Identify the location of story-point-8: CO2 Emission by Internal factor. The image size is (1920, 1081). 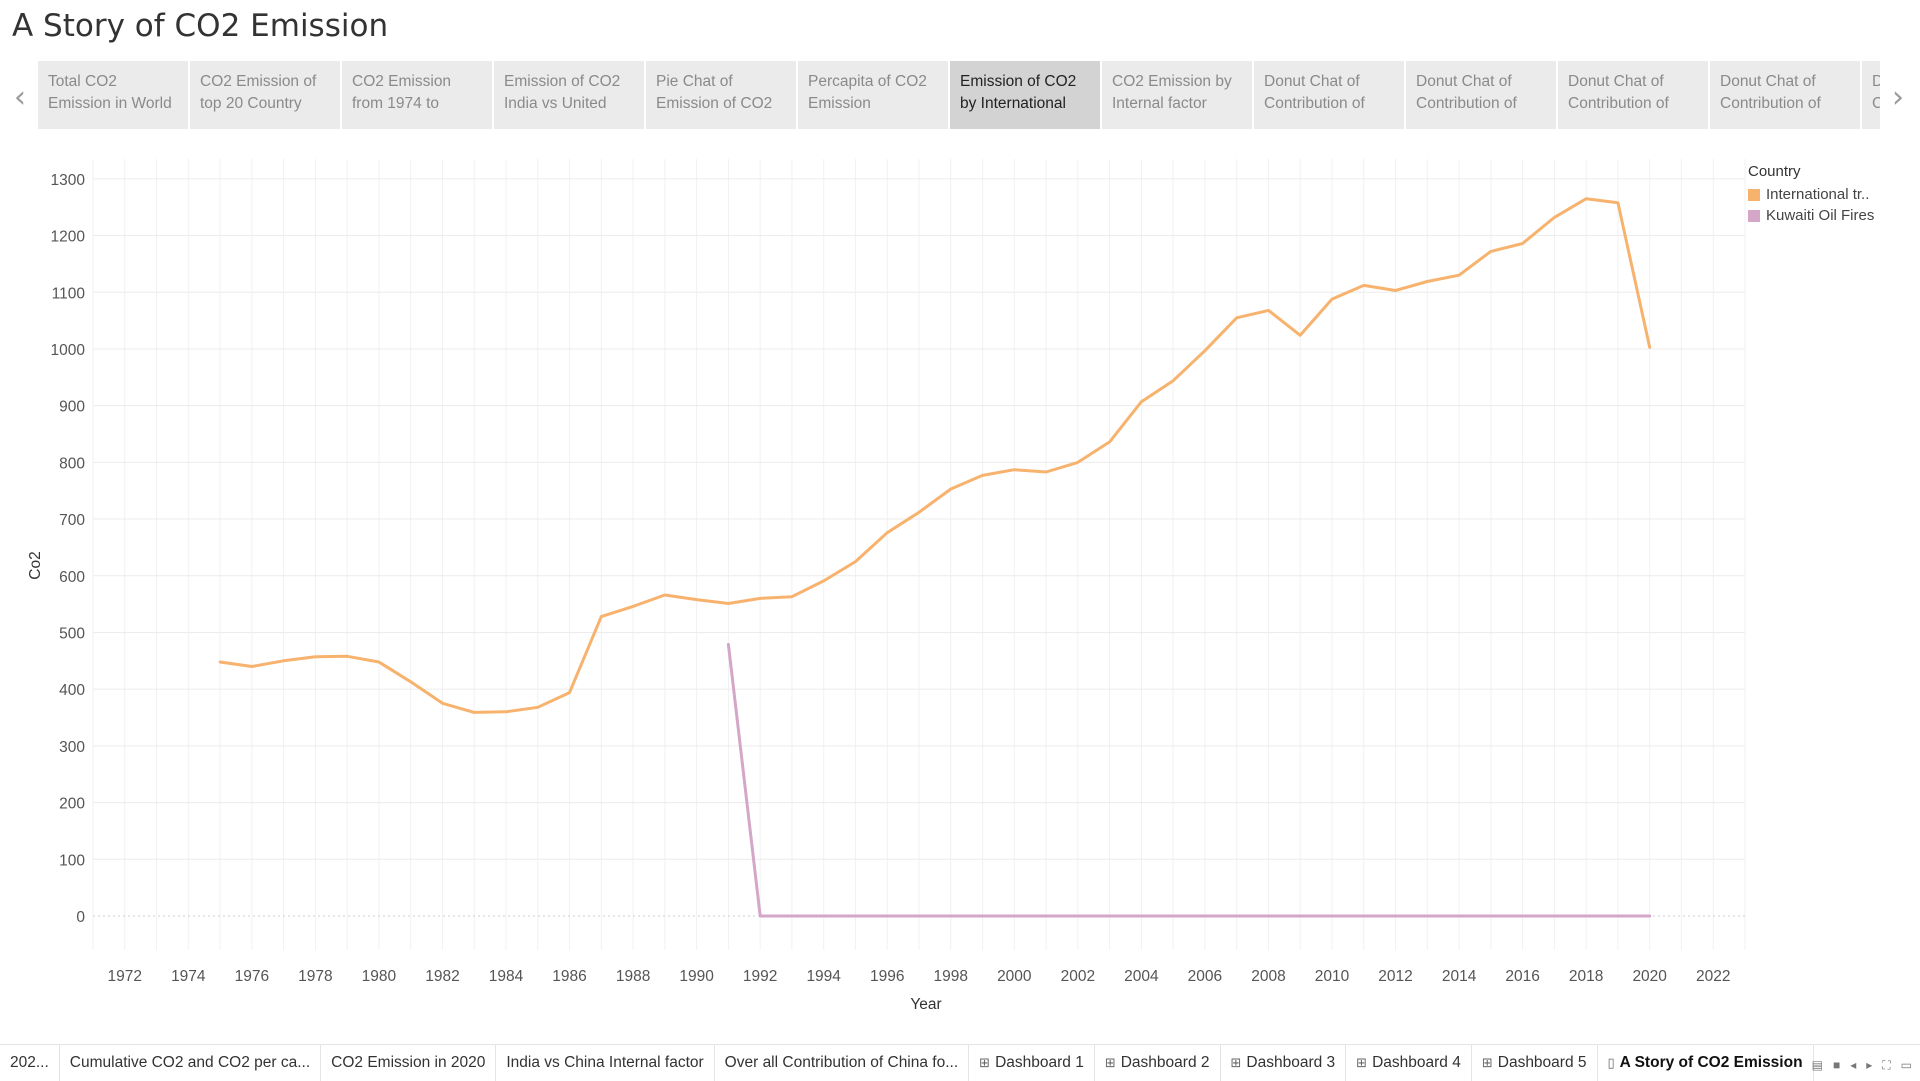
(1177, 95).